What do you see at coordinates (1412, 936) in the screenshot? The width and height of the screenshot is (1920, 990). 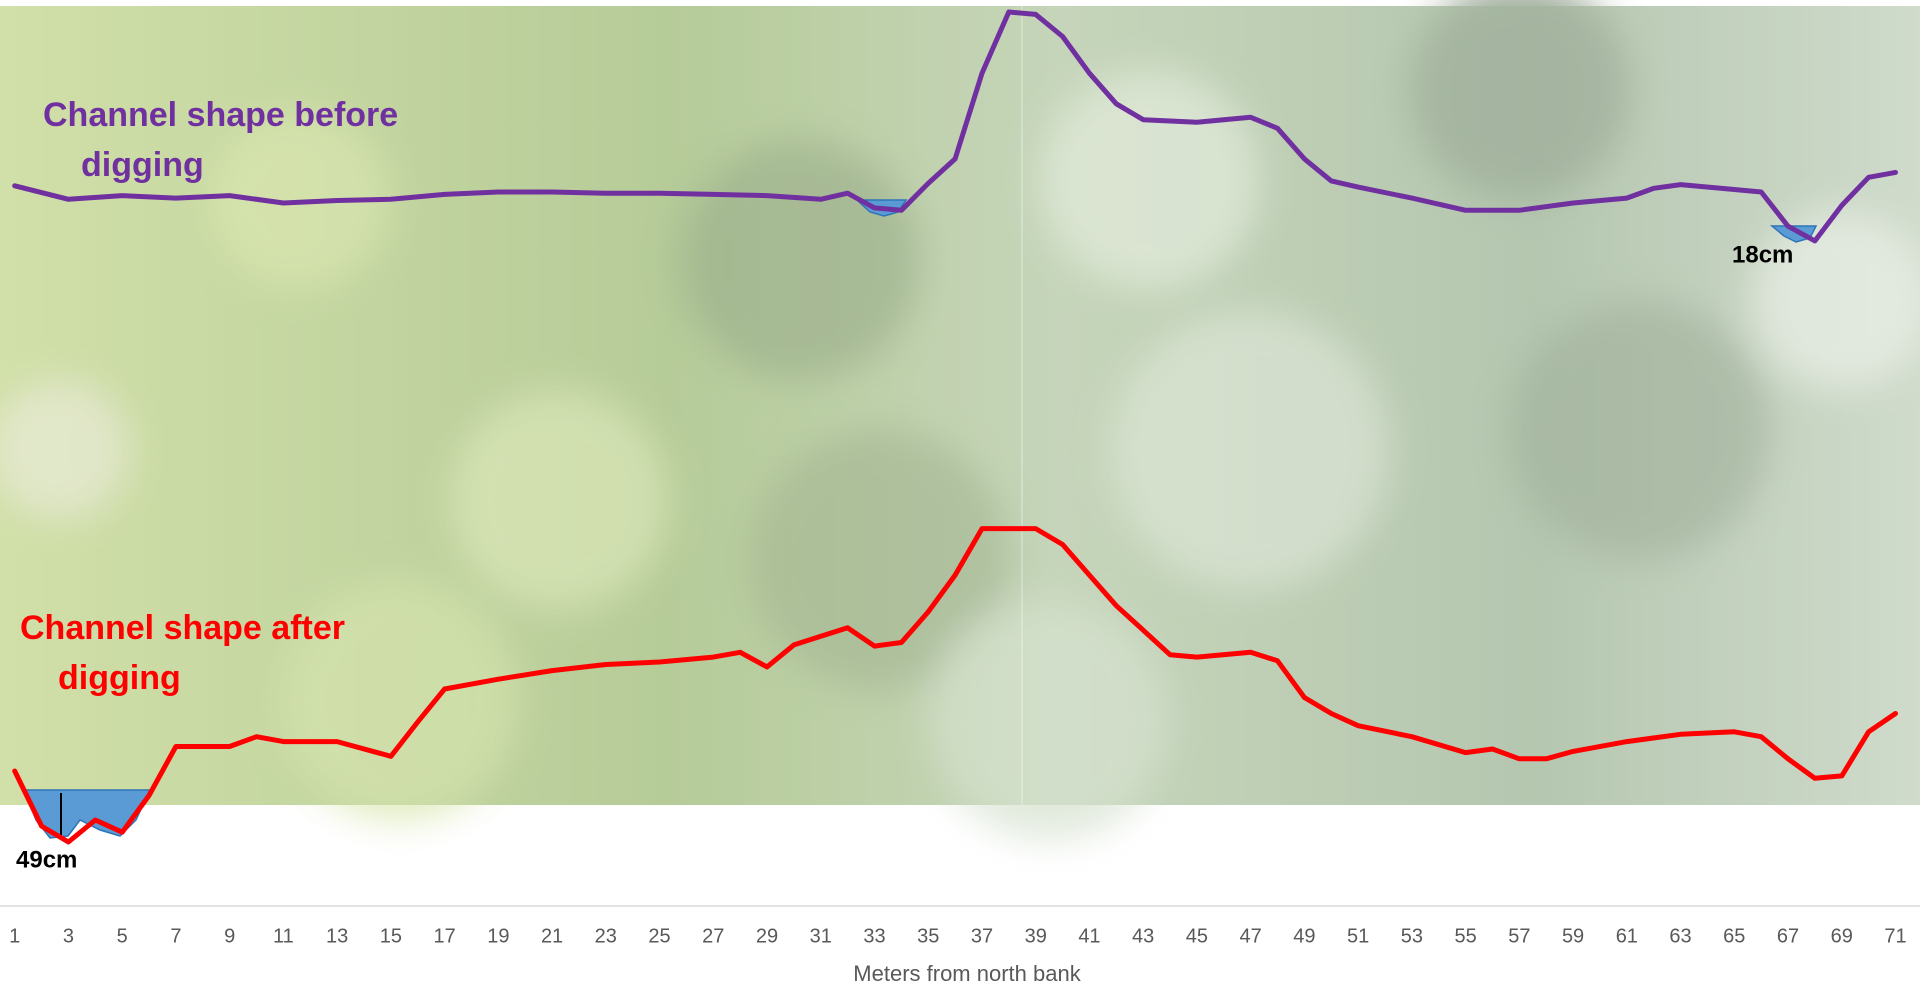 I see `x-tick-label: 53` at bounding box center [1412, 936].